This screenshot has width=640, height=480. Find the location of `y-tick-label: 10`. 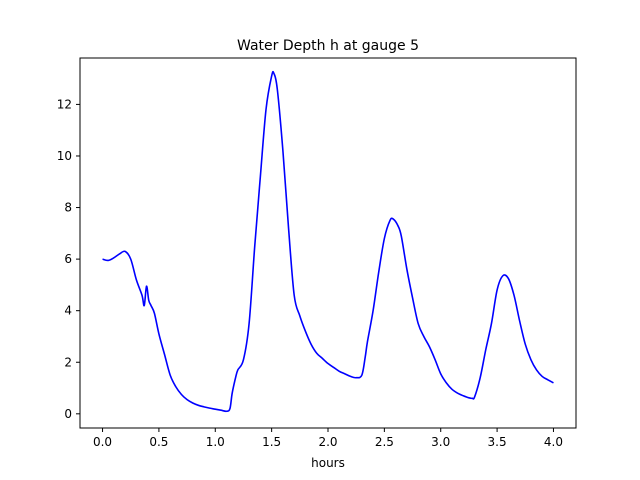

y-tick-label: 10 is located at coordinates (64, 156).